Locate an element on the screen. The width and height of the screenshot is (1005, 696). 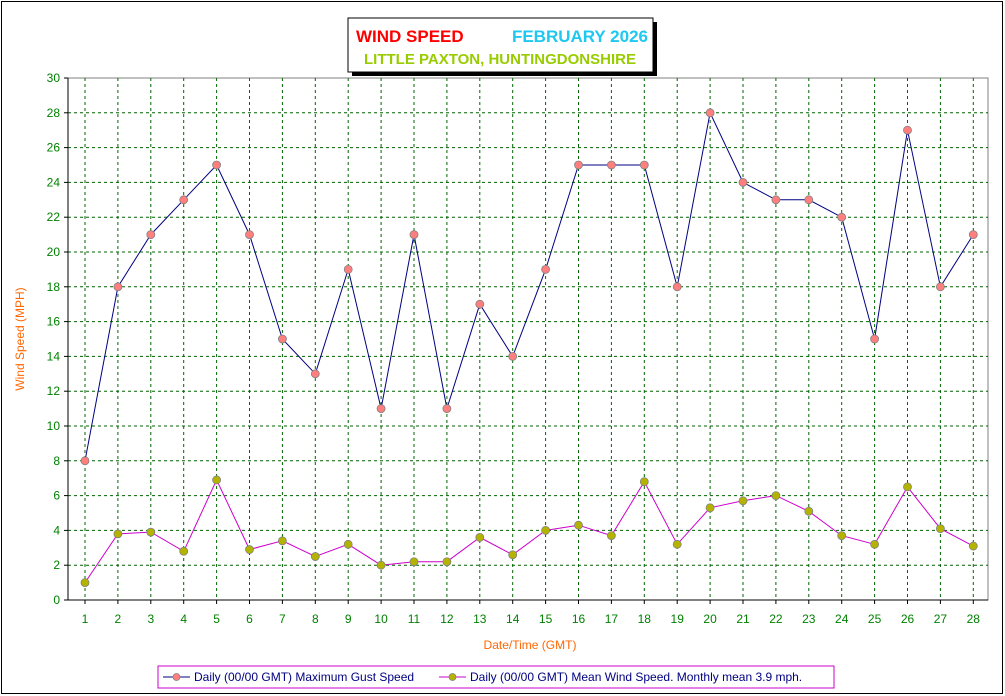
x-tick-label: 25 is located at coordinates (875, 619).